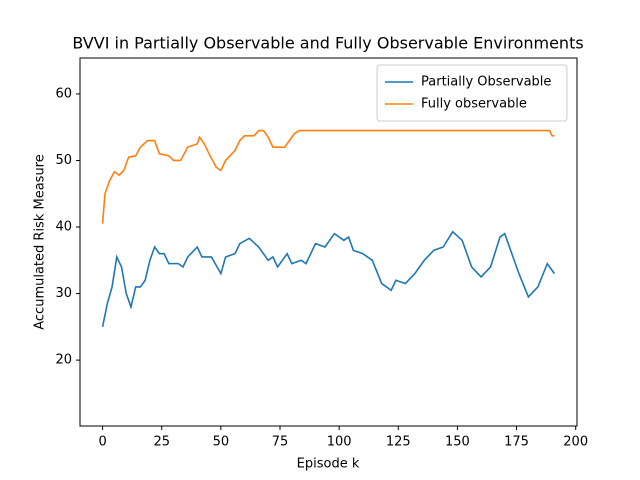 The image size is (640, 480). What do you see at coordinates (516, 442) in the screenshot?
I see `x-tick-label: 175` at bounding box center [516, 442].